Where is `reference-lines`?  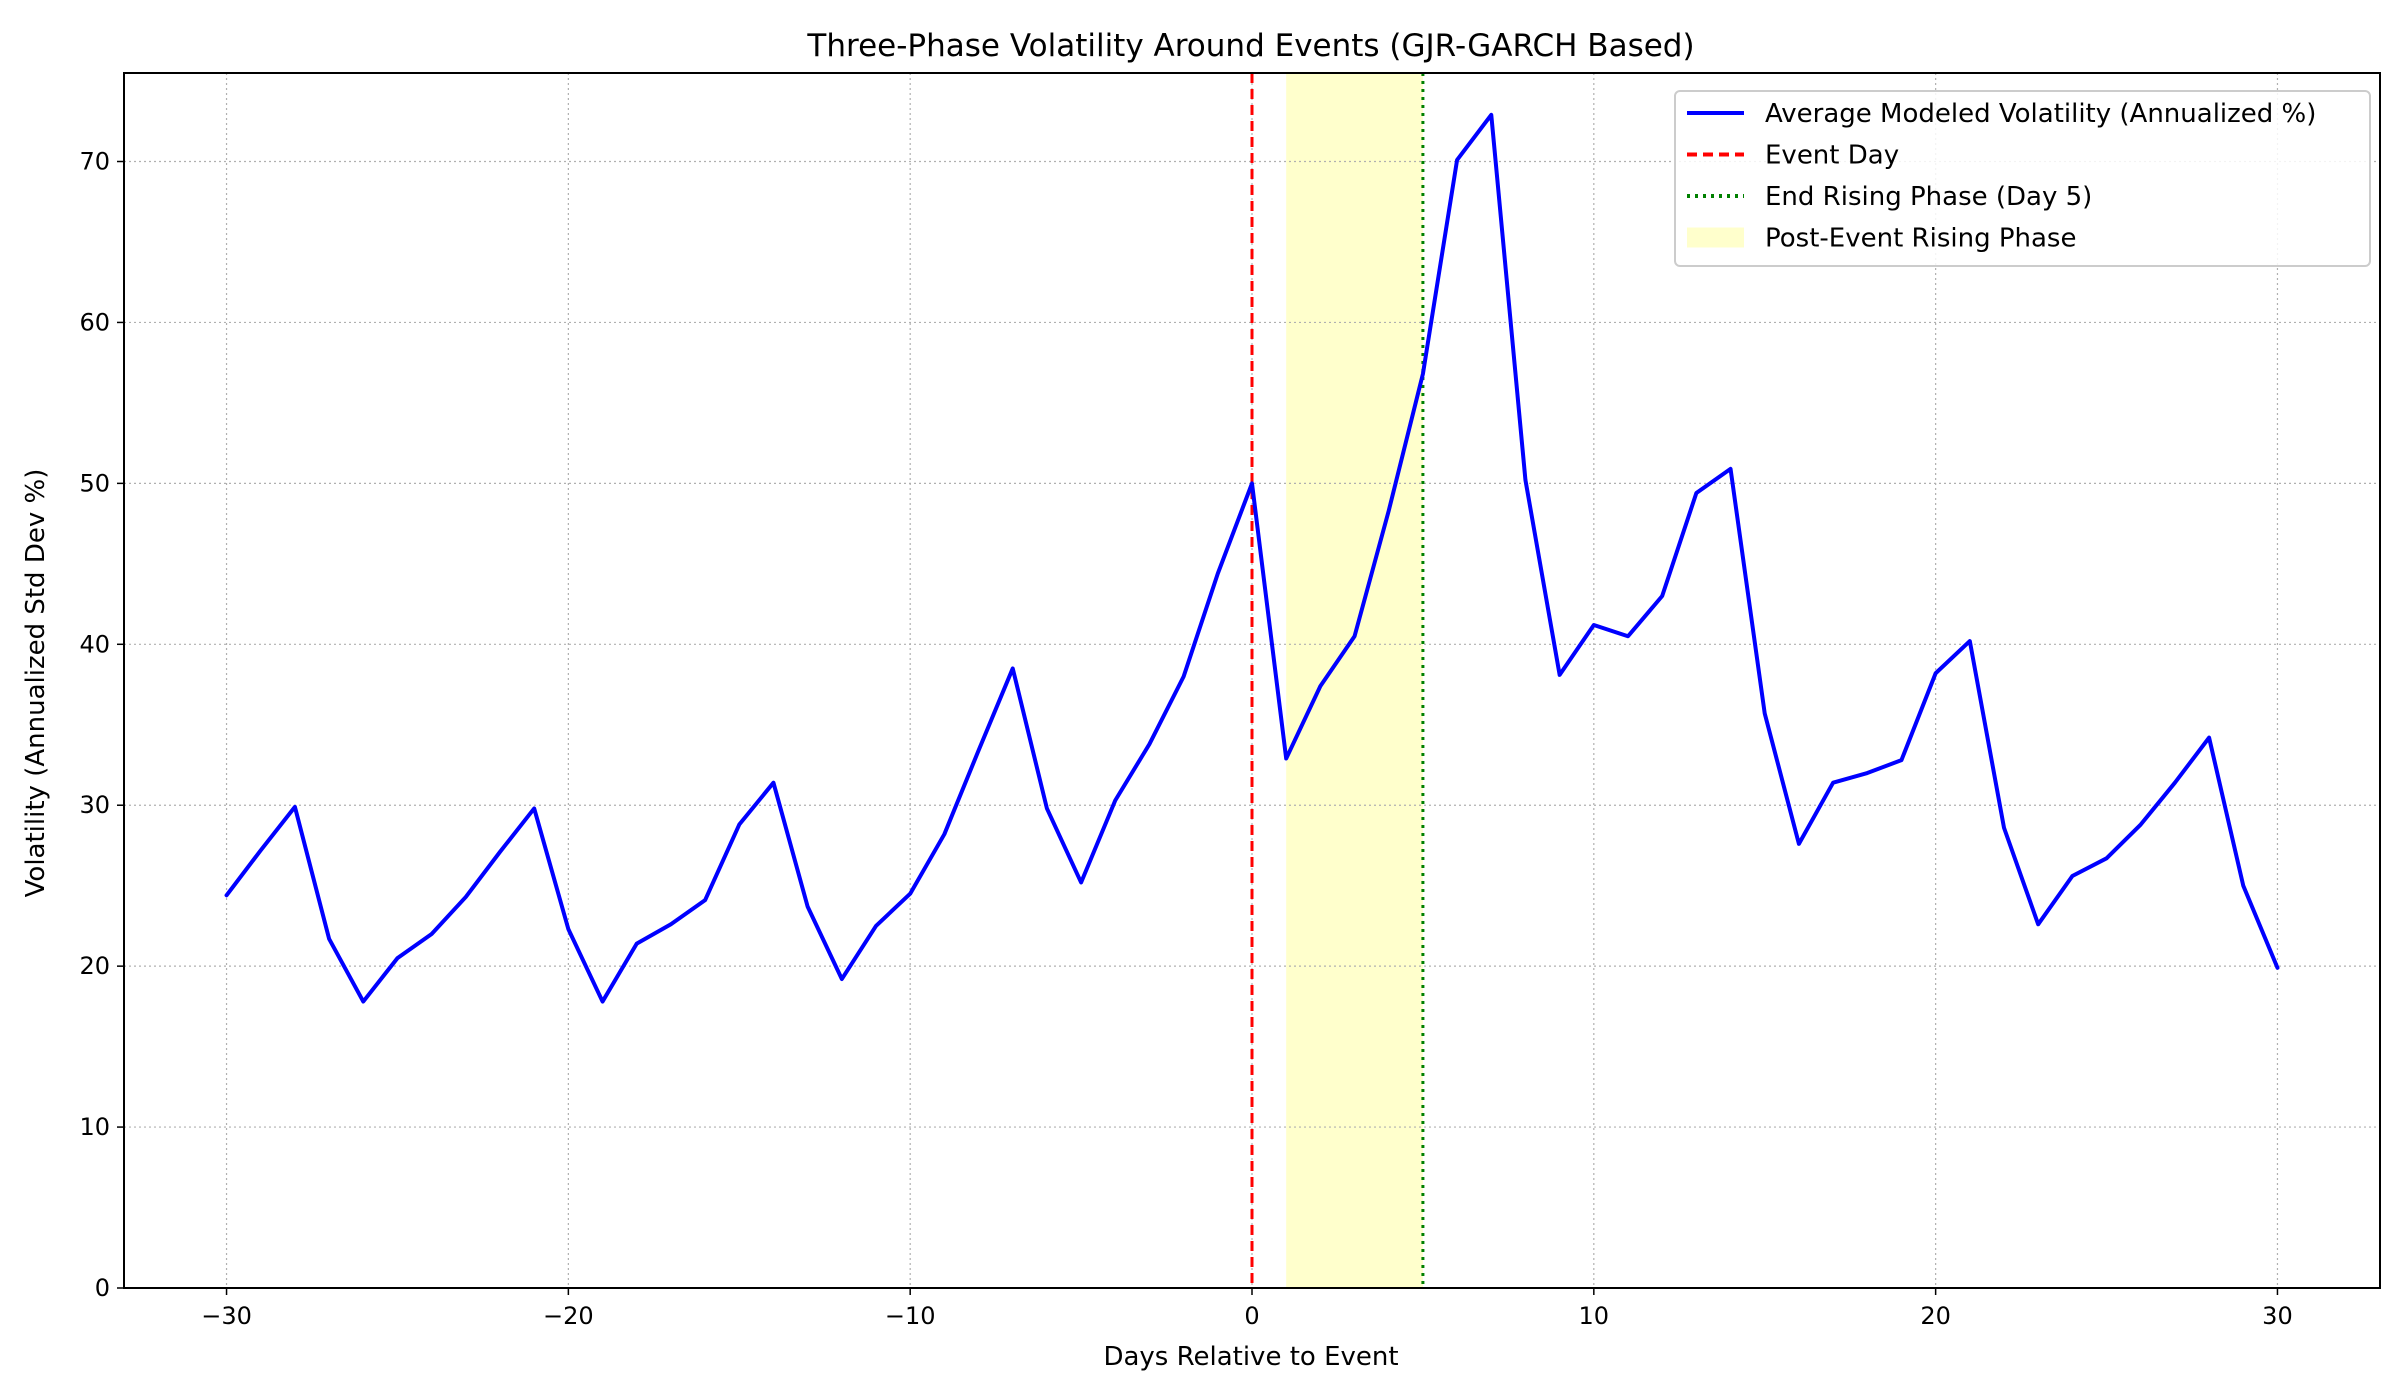 reference-lines is located at coordinates (1337, 680).